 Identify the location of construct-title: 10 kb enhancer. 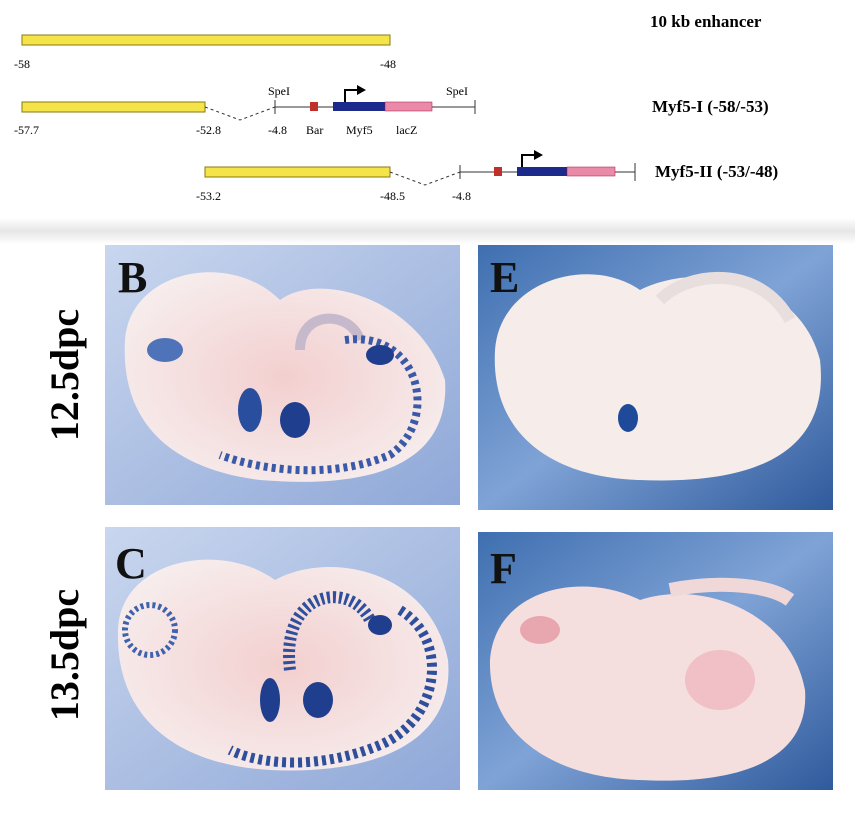
(706, 21).